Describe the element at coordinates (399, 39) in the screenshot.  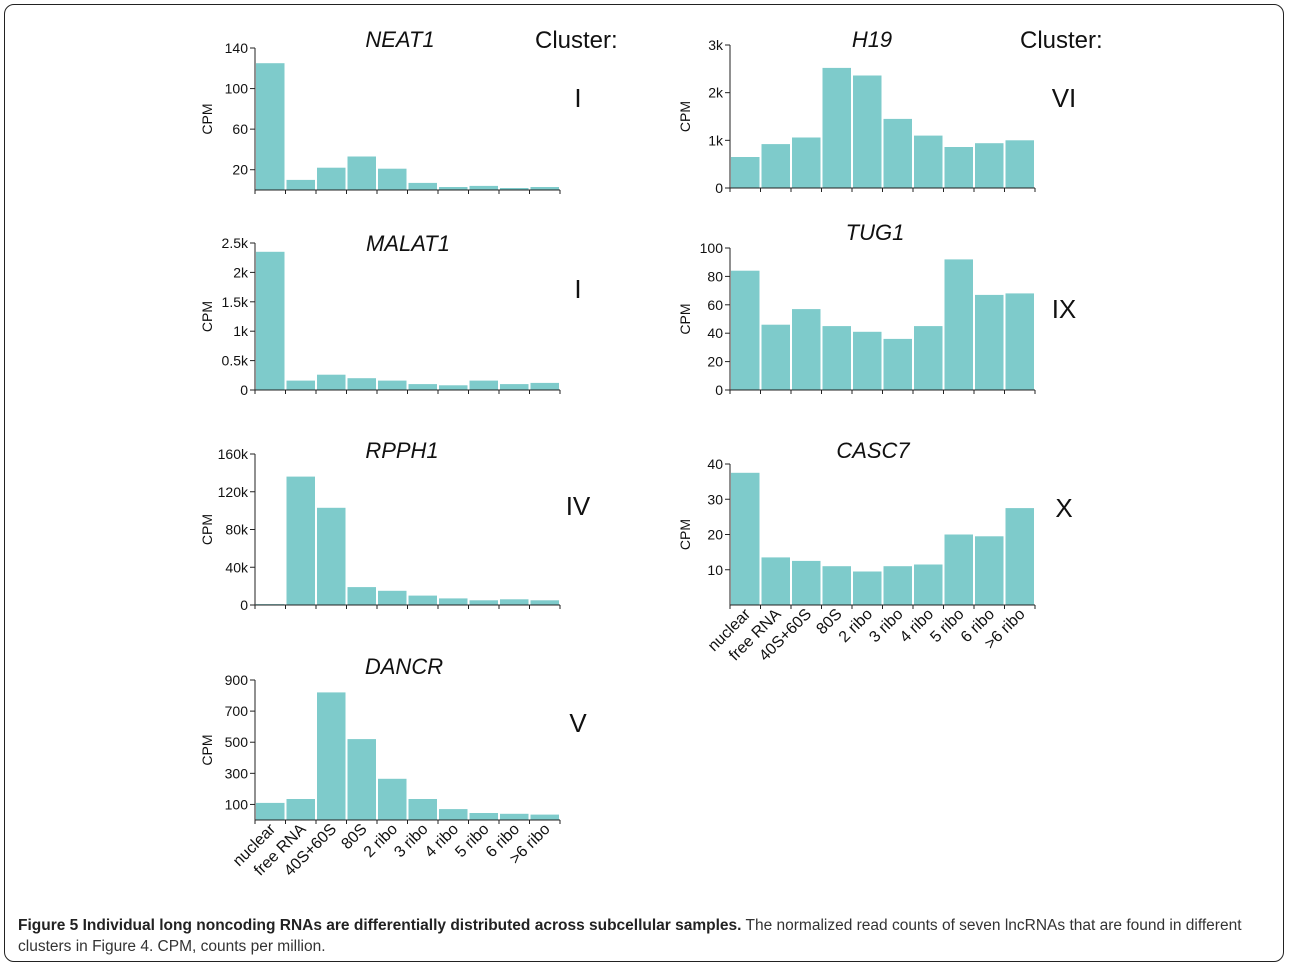
I see `neat1-title: NEAT1` at that location.